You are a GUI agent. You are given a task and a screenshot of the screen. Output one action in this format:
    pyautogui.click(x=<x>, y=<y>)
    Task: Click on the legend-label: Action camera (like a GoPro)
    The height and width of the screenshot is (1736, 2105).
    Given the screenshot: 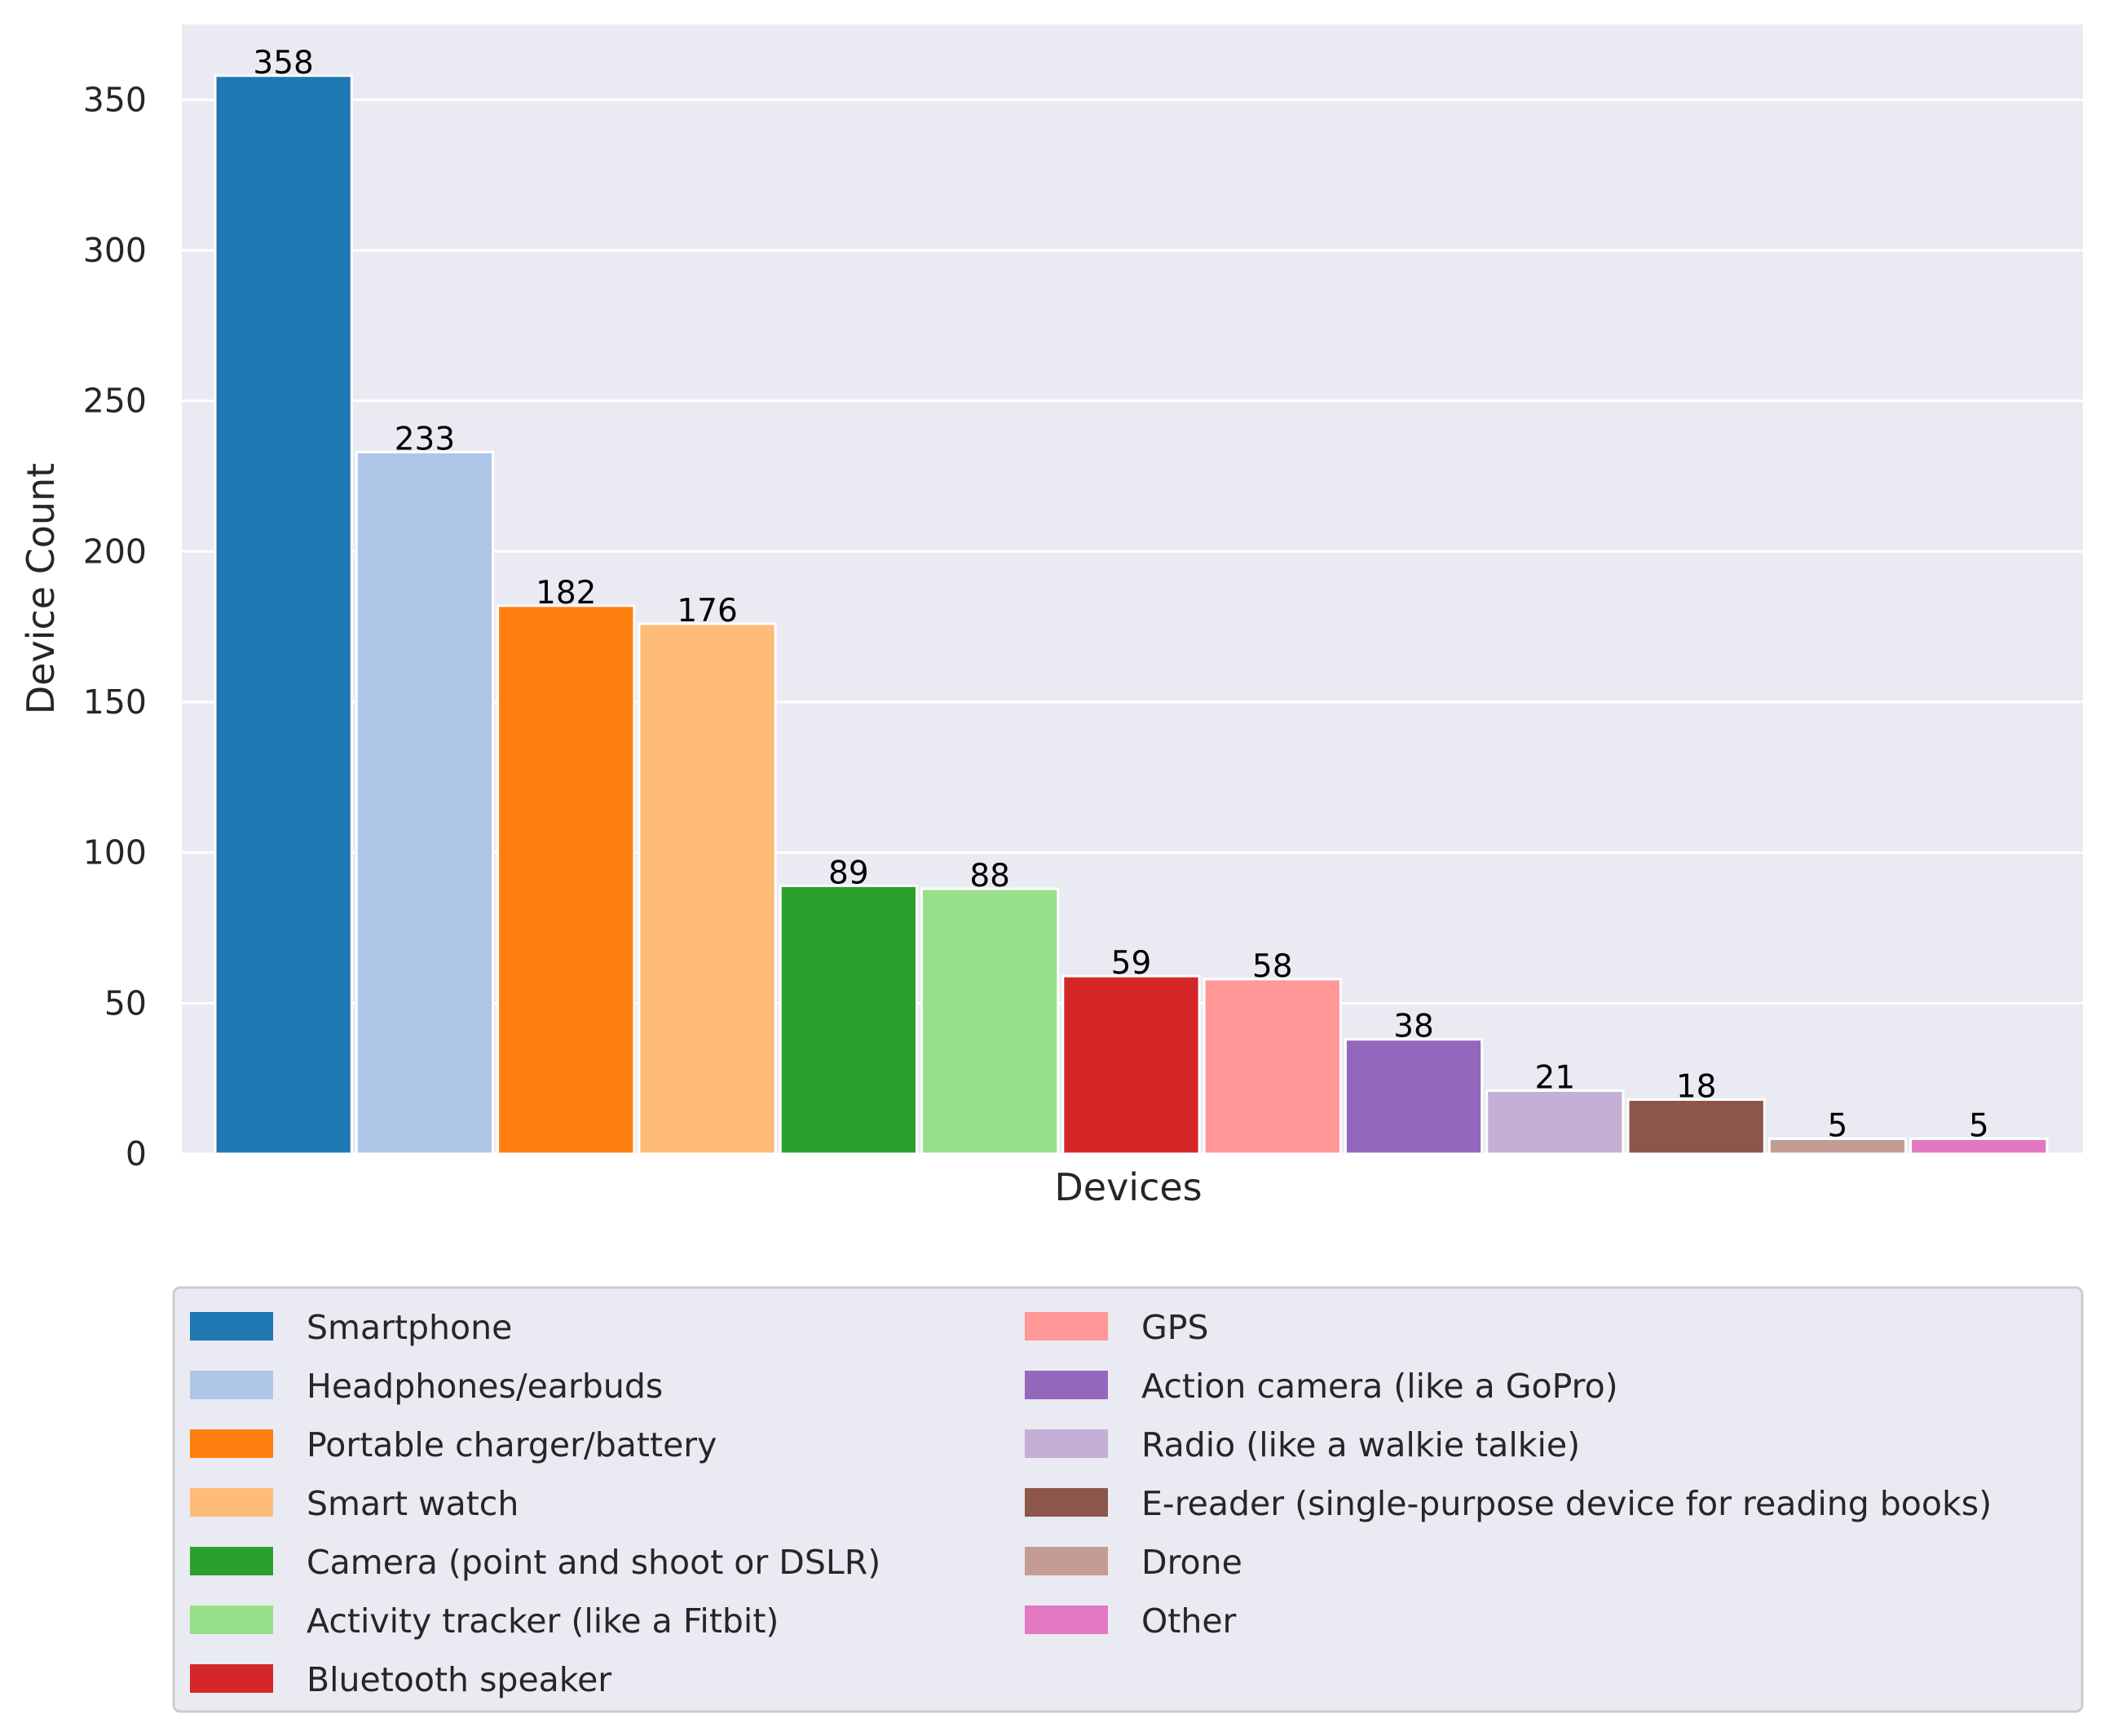 What is the action you would take?
    pyautogui.click(x=1379, y=1386)
    